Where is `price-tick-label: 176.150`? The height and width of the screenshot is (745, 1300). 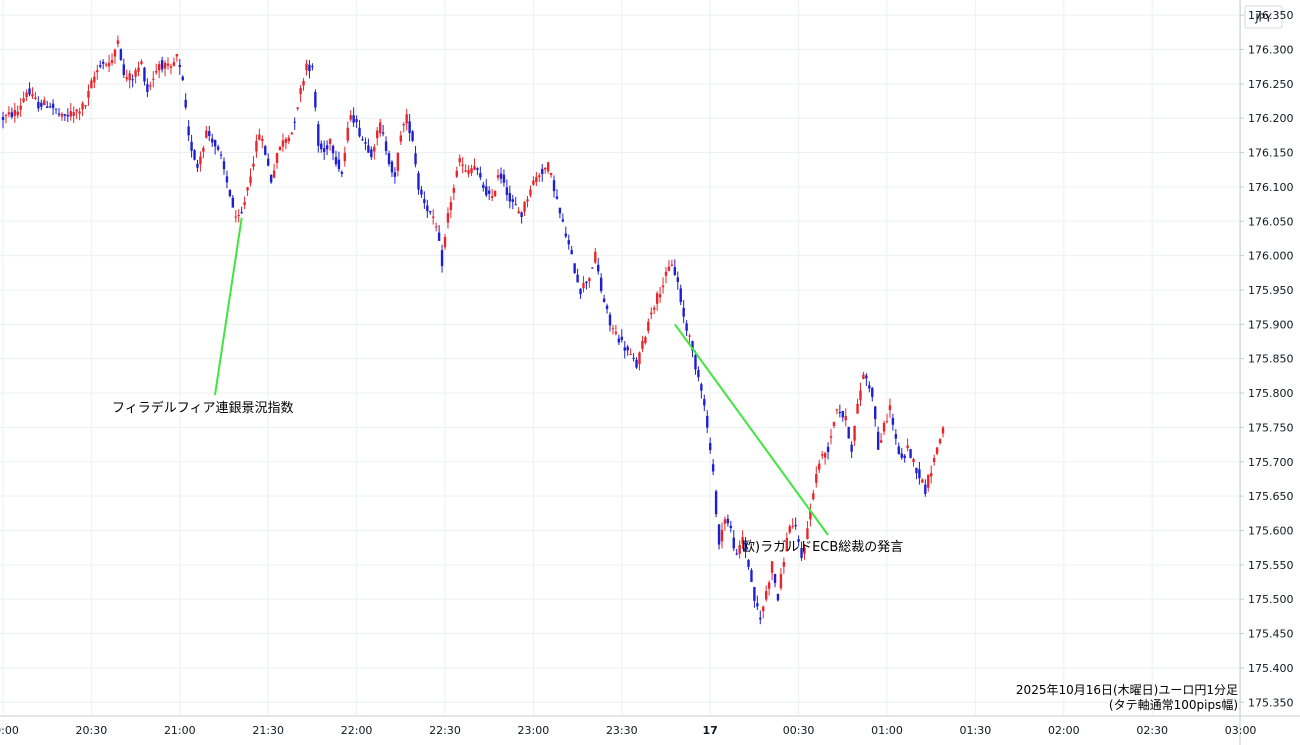 price-tick-label: 176.150 is located at coordinates (1271, 153).